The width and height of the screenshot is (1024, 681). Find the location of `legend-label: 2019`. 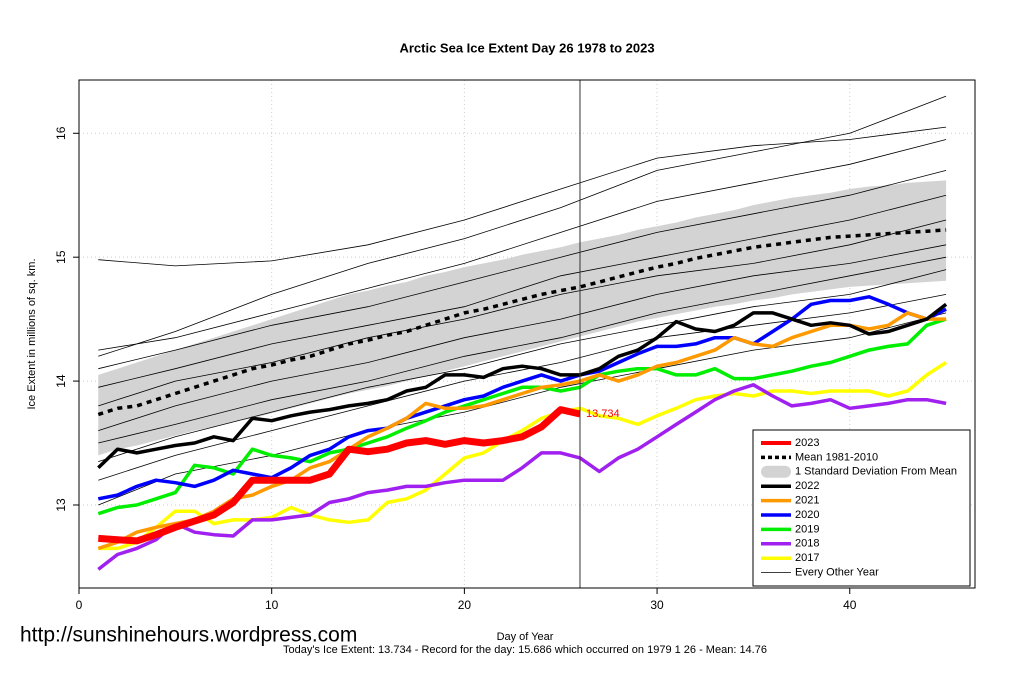

legend-label: 2019 is located at coordinates (807, 529).